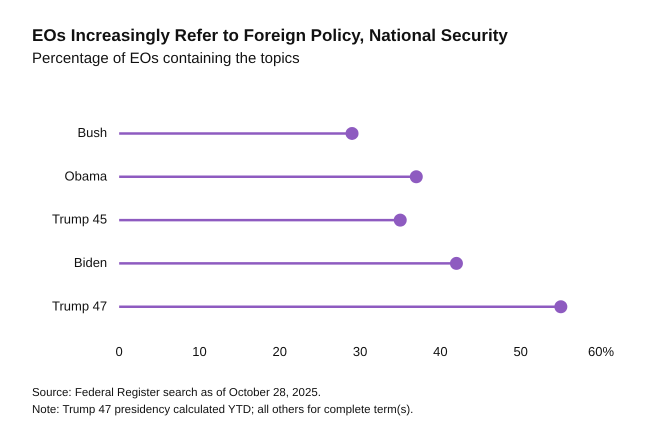 This screenshot has height=442, width=649. I want to click on x-tick-label: 0, so click(119, 351).